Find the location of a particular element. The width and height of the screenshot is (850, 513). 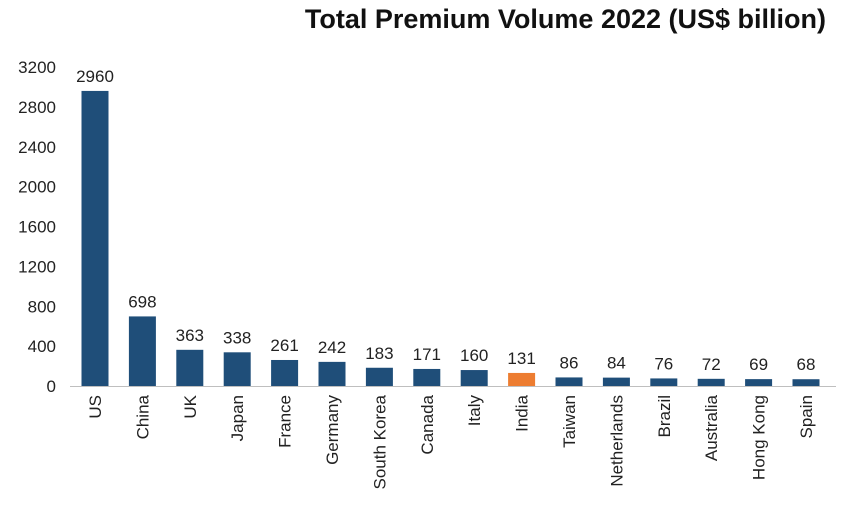

y-tick-label: 800 is located at coordinates (42, 306).